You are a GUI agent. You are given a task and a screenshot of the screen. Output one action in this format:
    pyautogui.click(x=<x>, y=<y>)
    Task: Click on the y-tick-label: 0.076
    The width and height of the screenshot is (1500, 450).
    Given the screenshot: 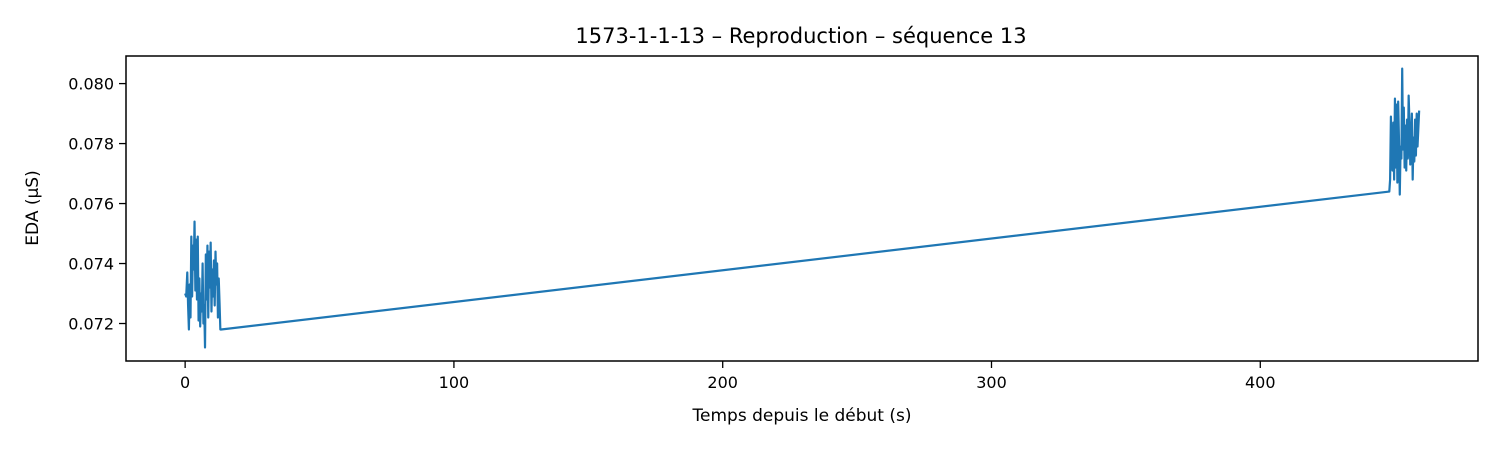 What is the action you would take?
    pyautogui.click(x=91, y=204)
    